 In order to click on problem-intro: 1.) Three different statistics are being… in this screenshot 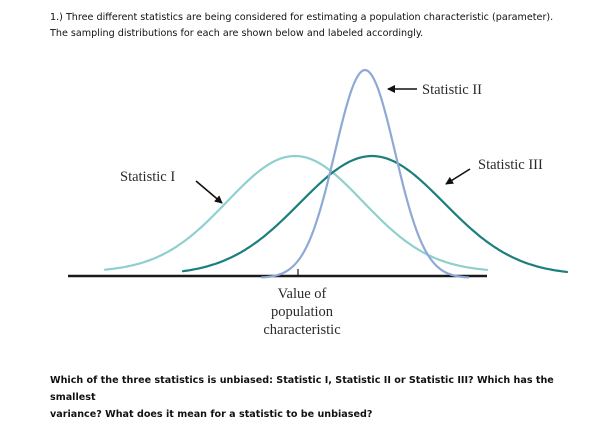, I will do `click(320, 26)`.